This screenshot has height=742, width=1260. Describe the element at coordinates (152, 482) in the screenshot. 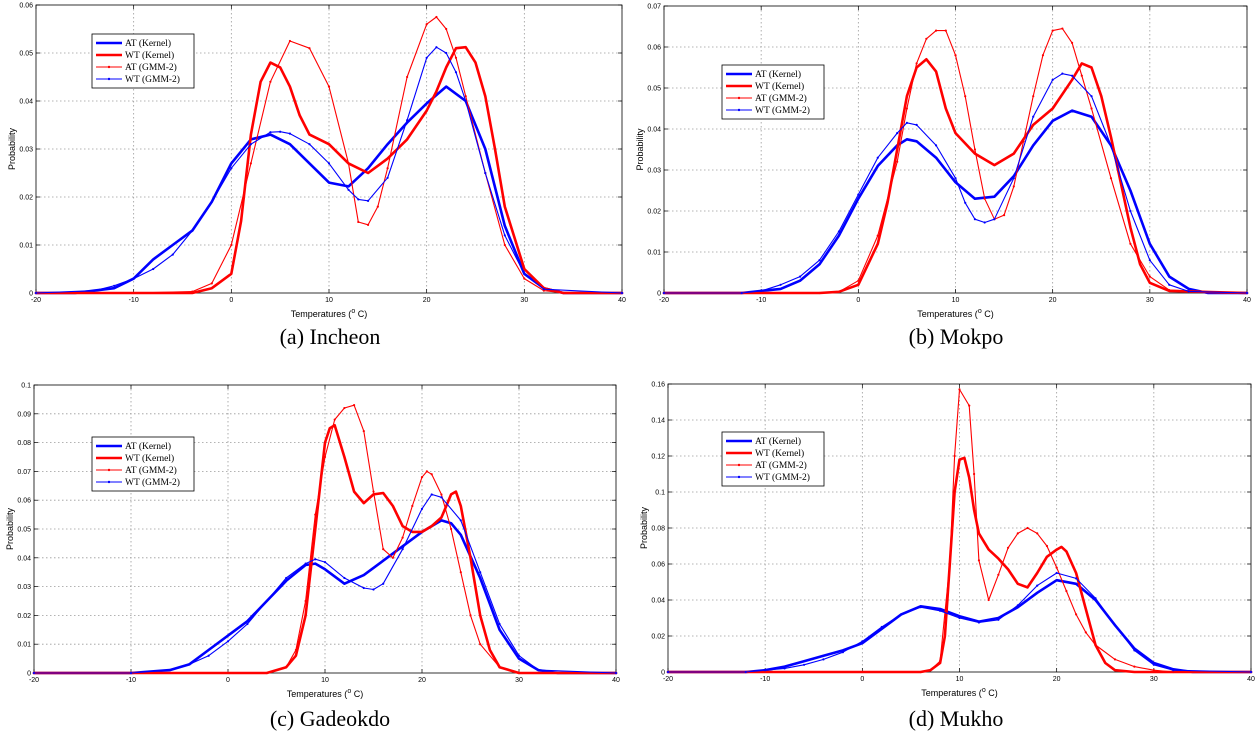

I see `legend-label: WT (GMM-2)` at that location.